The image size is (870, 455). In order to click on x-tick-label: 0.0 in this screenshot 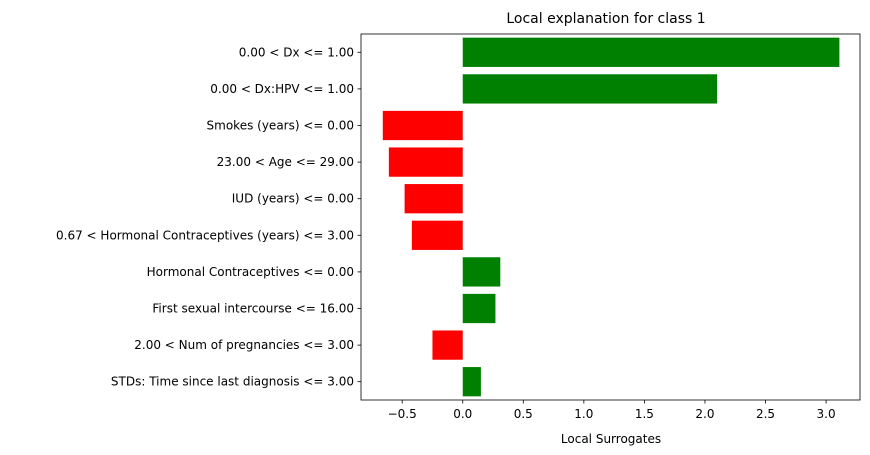, I will do `click(462, 414)`.